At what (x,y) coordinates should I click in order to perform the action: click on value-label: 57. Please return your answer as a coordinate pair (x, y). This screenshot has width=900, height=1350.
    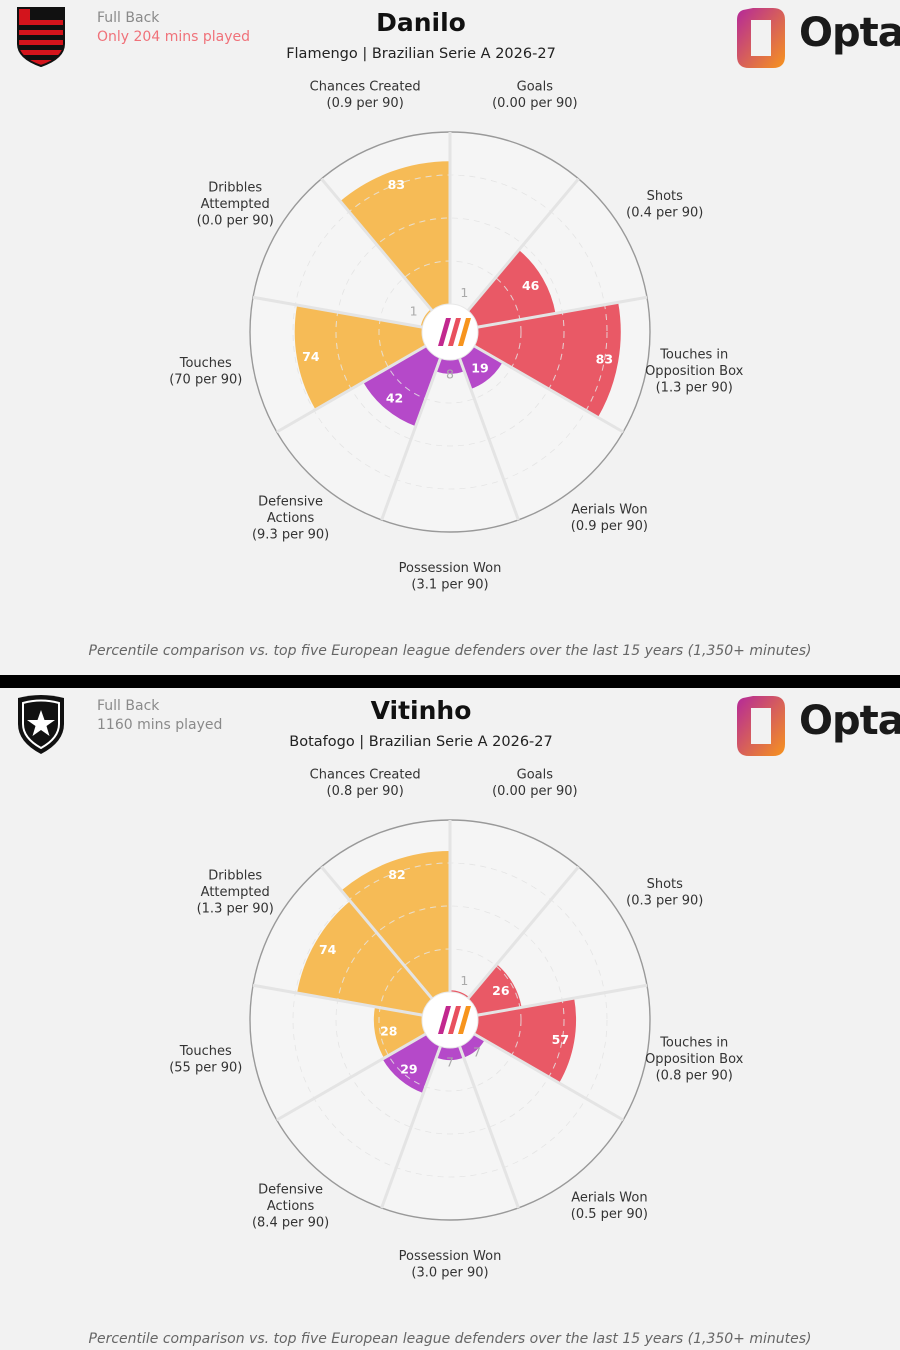
    Looking at the image, I should click on (560, 1039).